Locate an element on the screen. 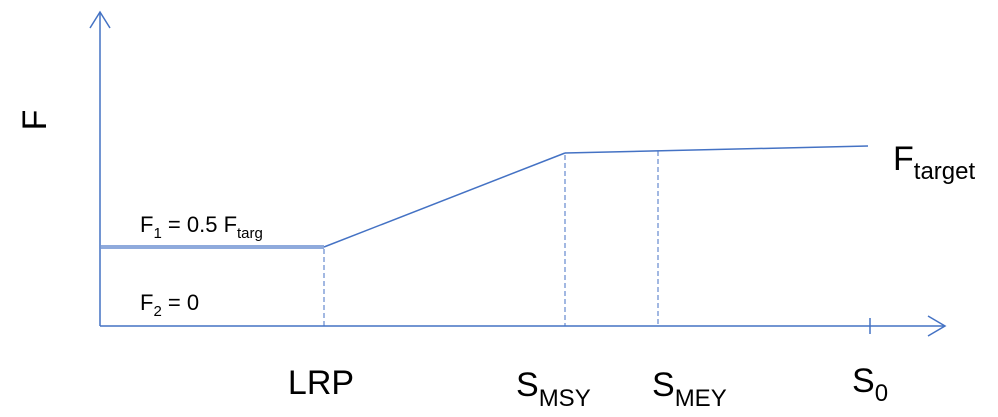 This screenshot has height=417, width=998. lrp-label: LRP is located at coordinates (321, 383).